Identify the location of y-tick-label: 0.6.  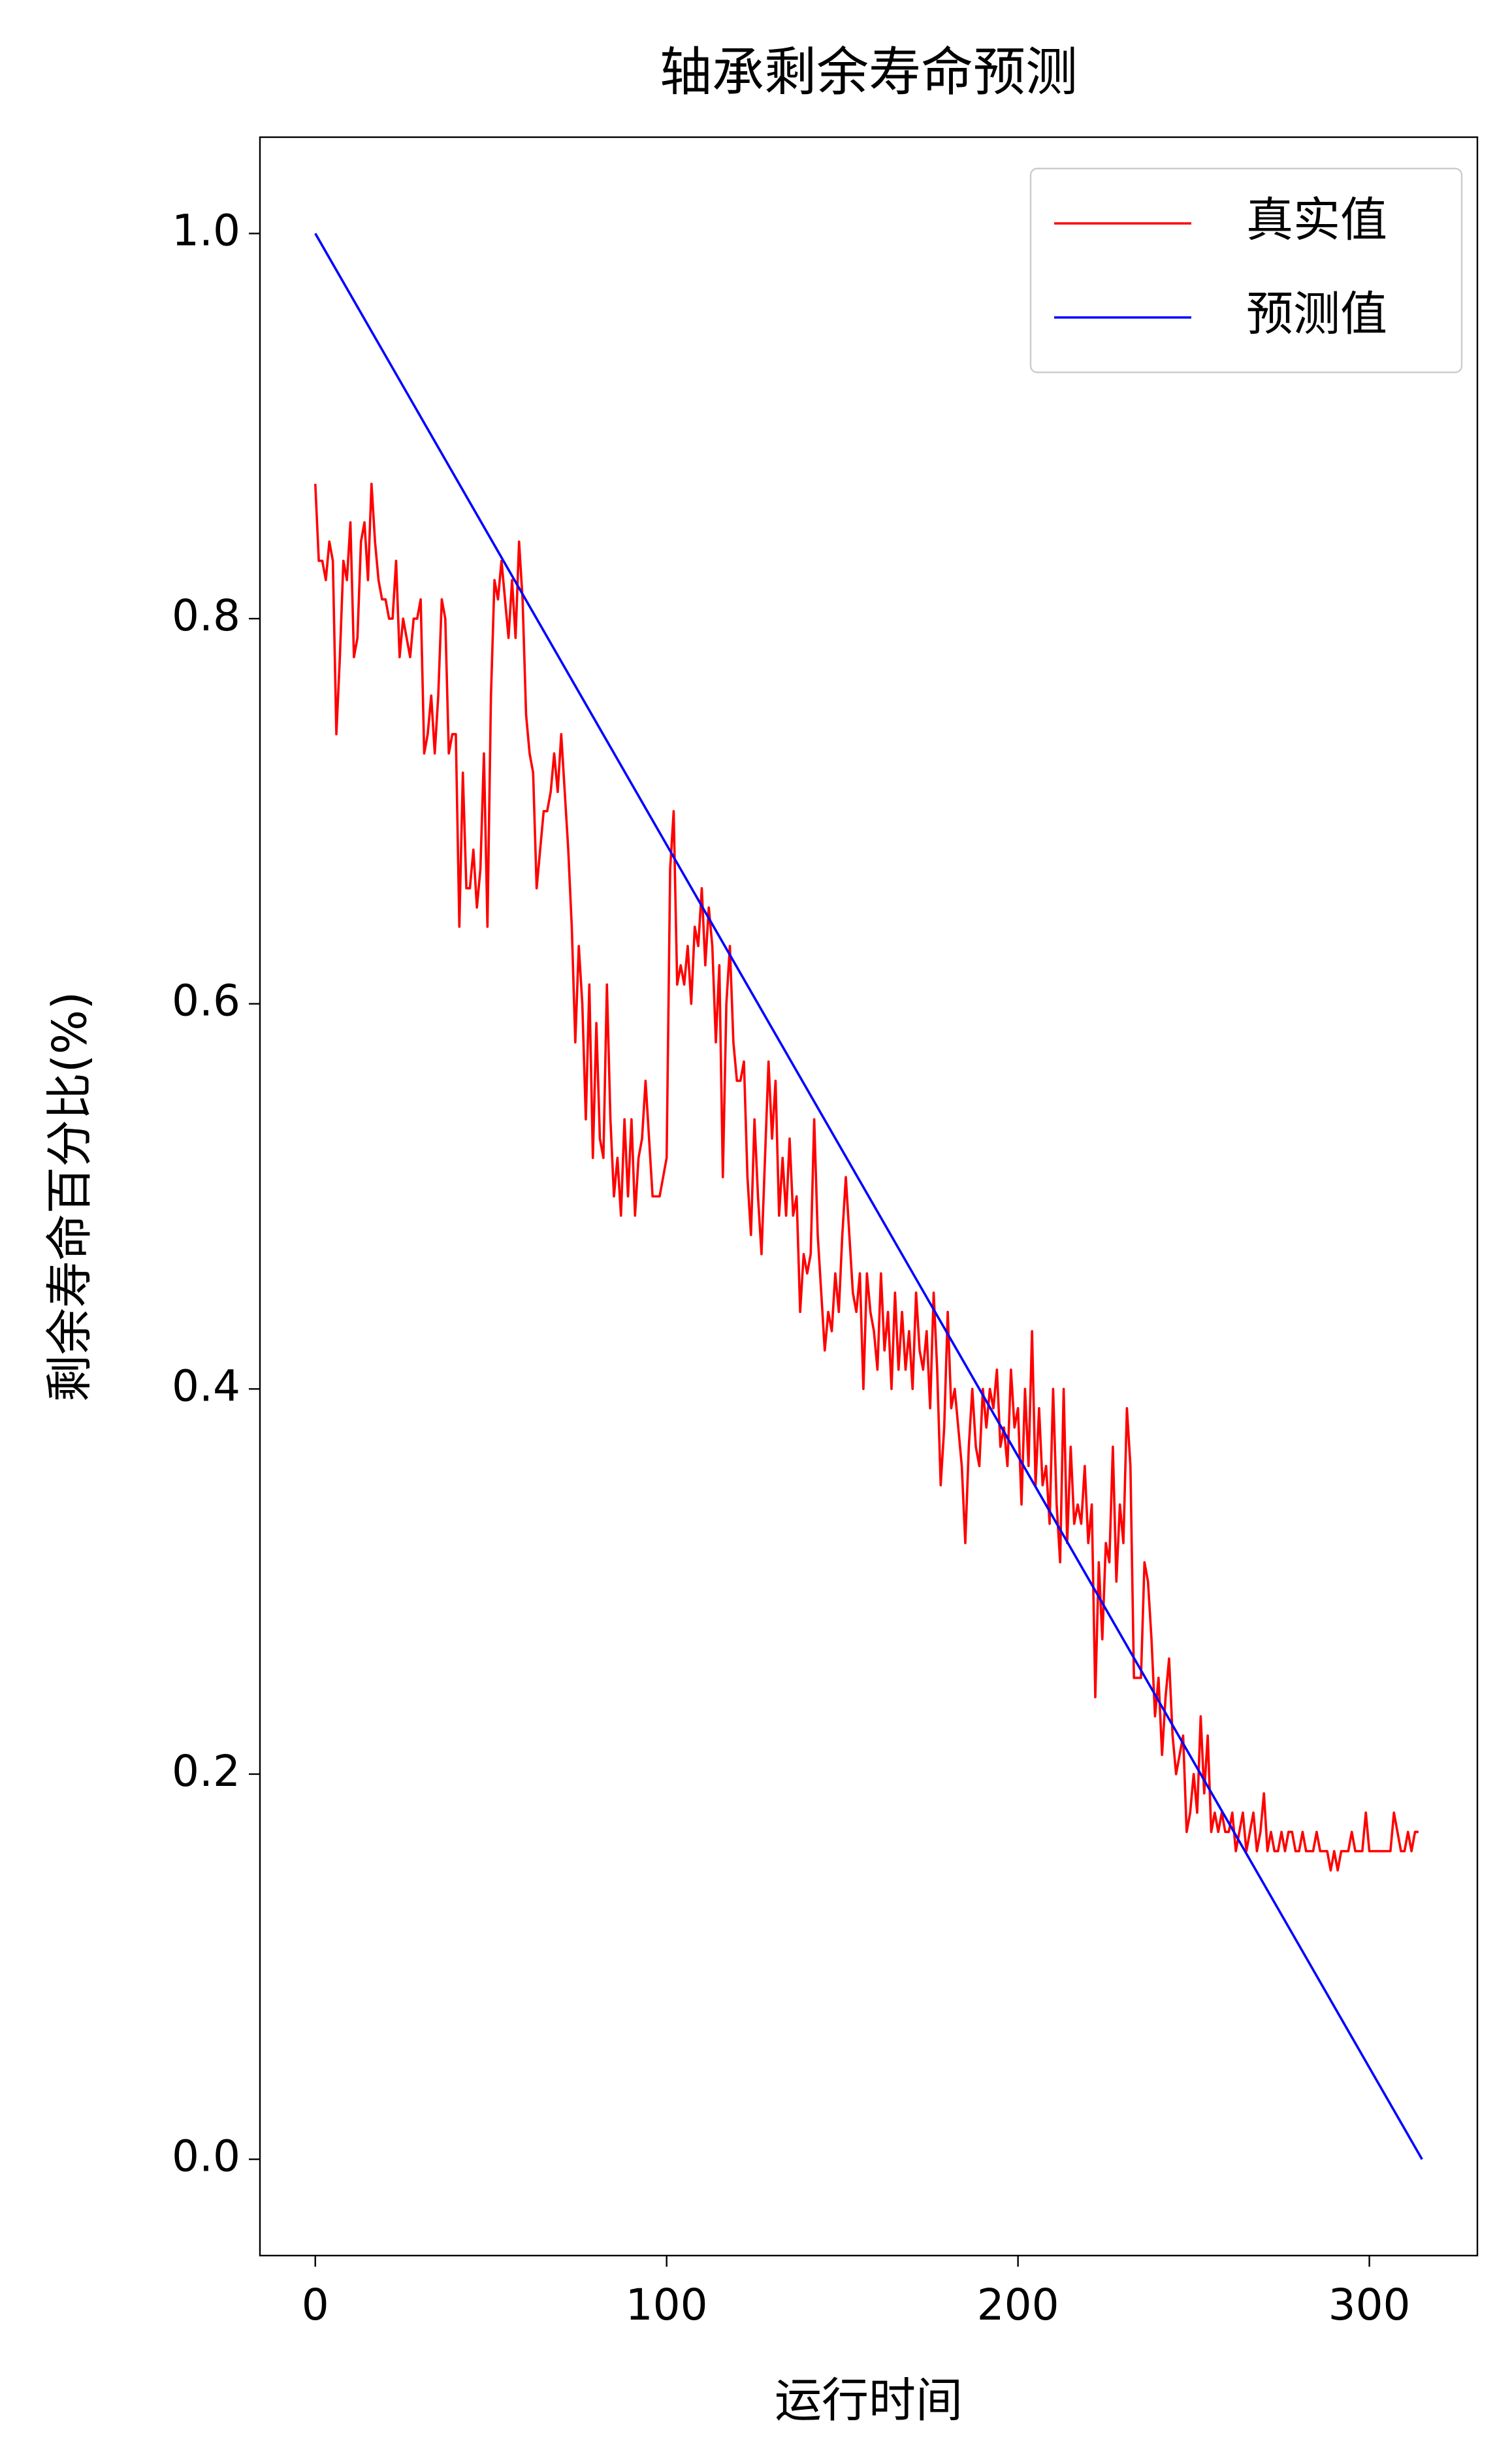
(206, 1001).